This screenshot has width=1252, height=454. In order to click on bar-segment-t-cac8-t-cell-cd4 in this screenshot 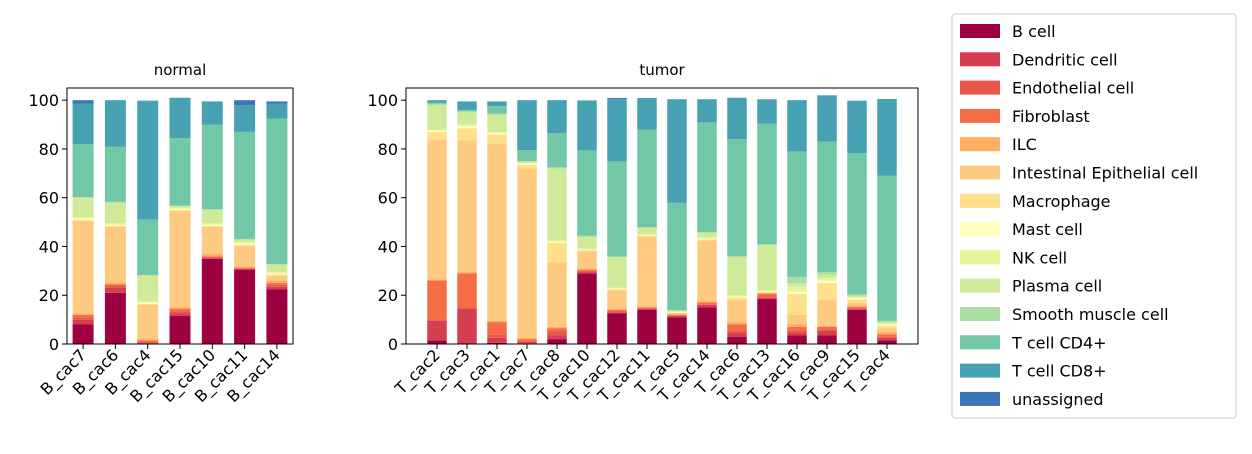, I will do `click(557, 150)`.